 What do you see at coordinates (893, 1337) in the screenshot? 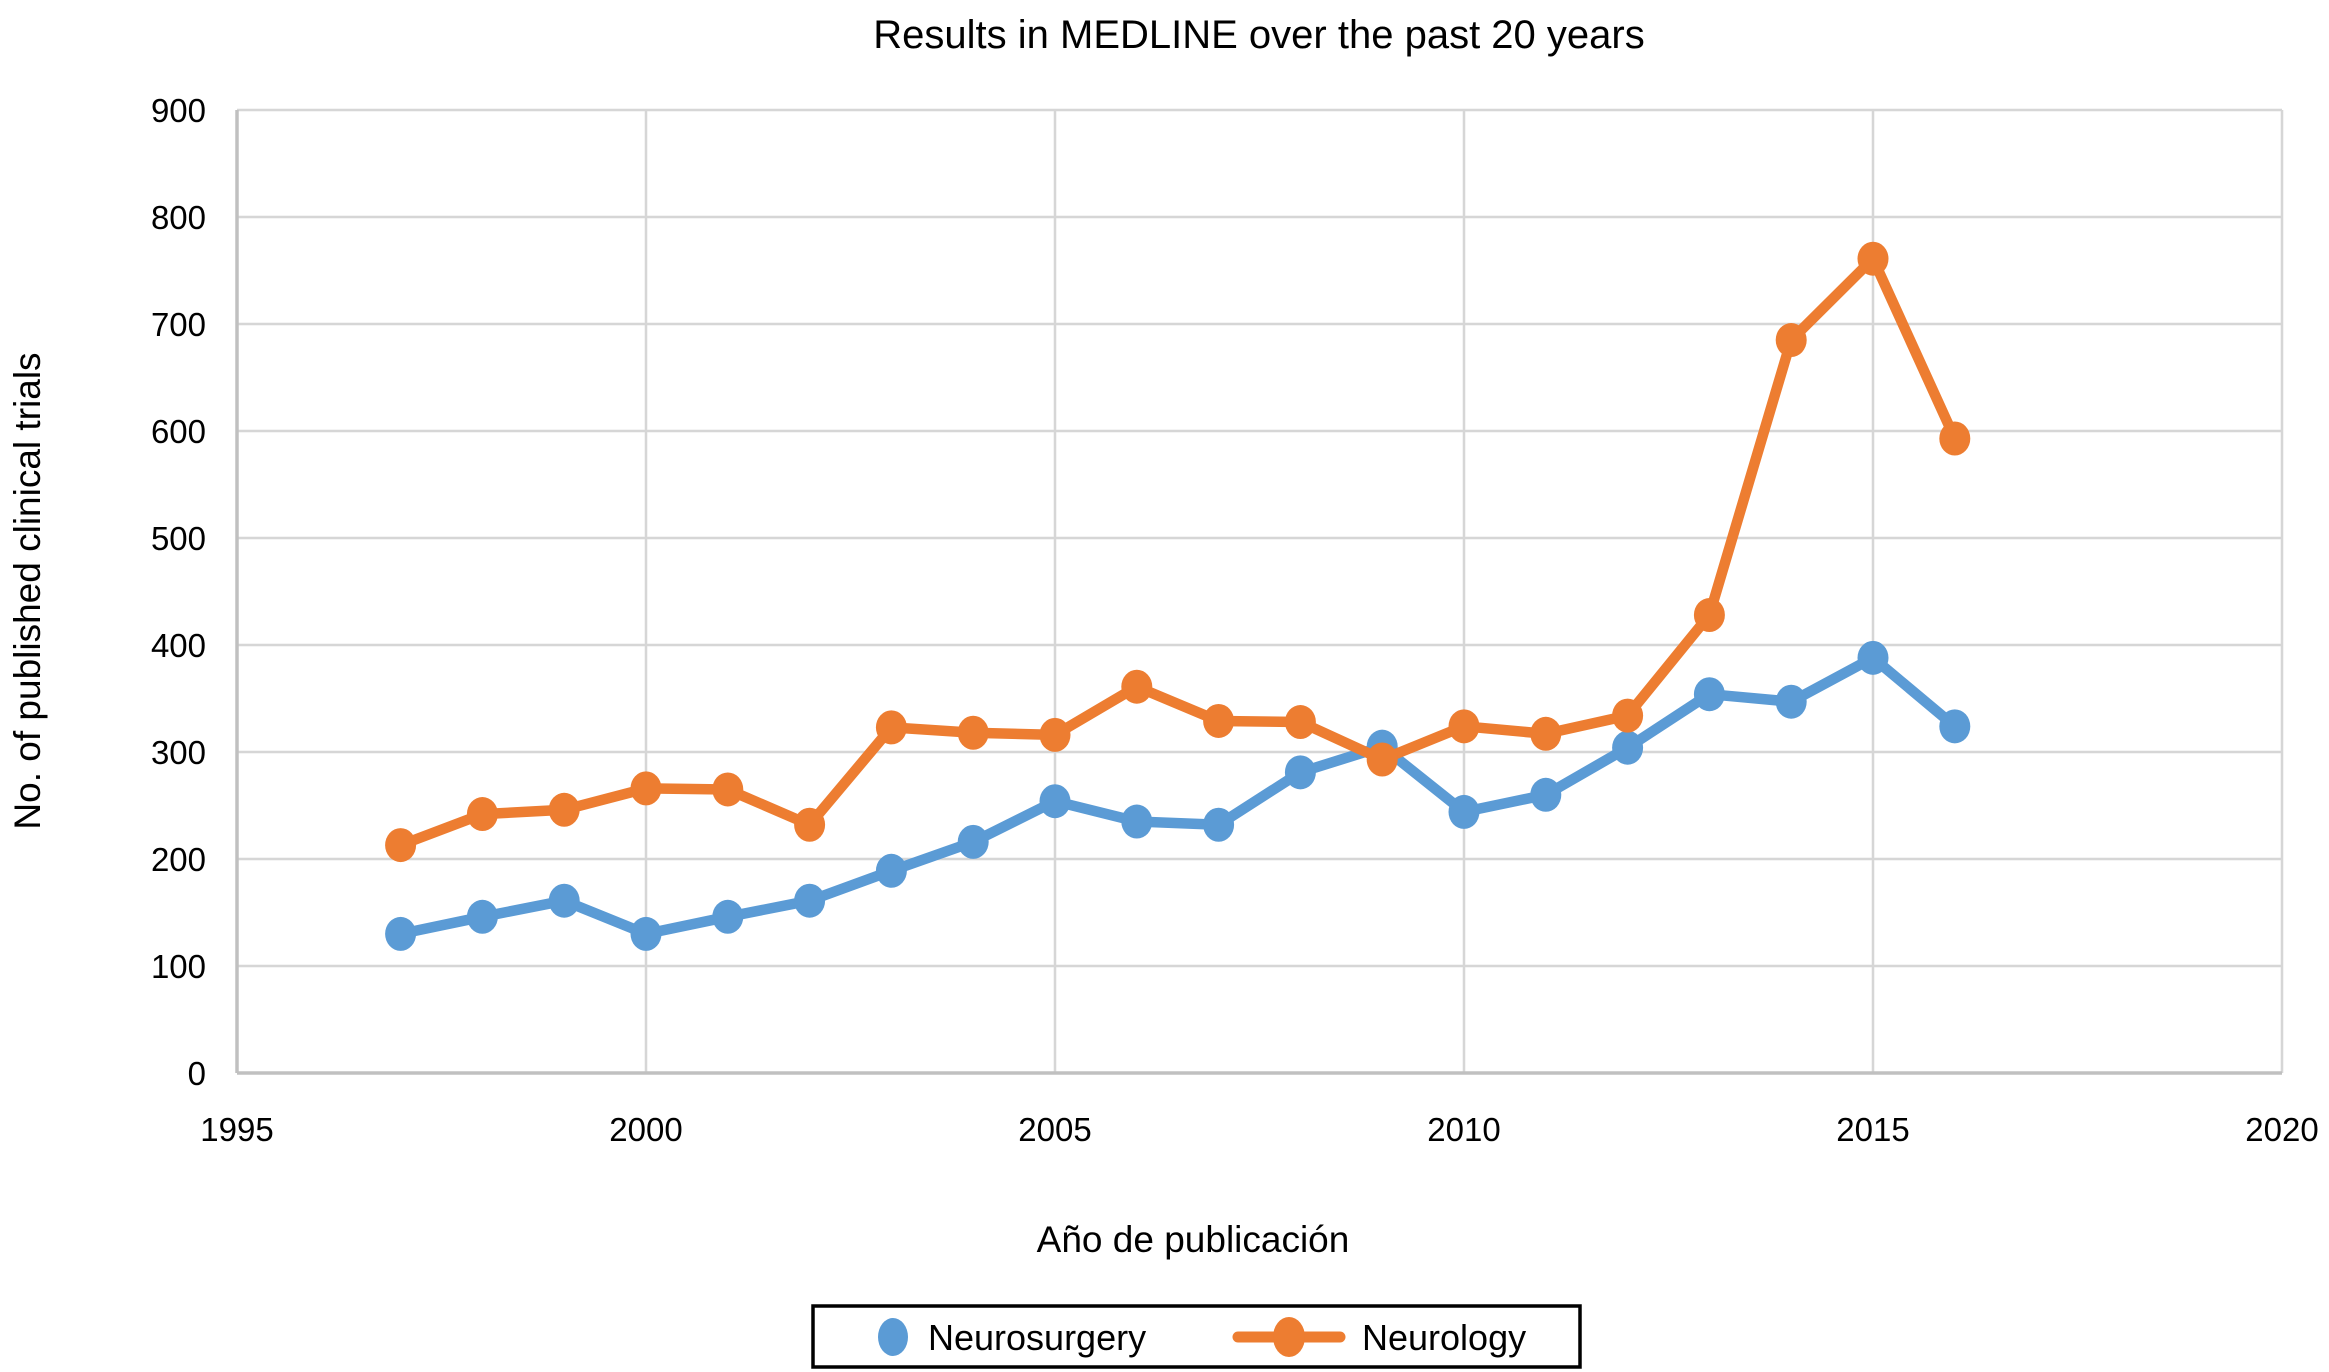
I see `legend-key-neurosurgery-marker` at bounding box center [893, 1337].